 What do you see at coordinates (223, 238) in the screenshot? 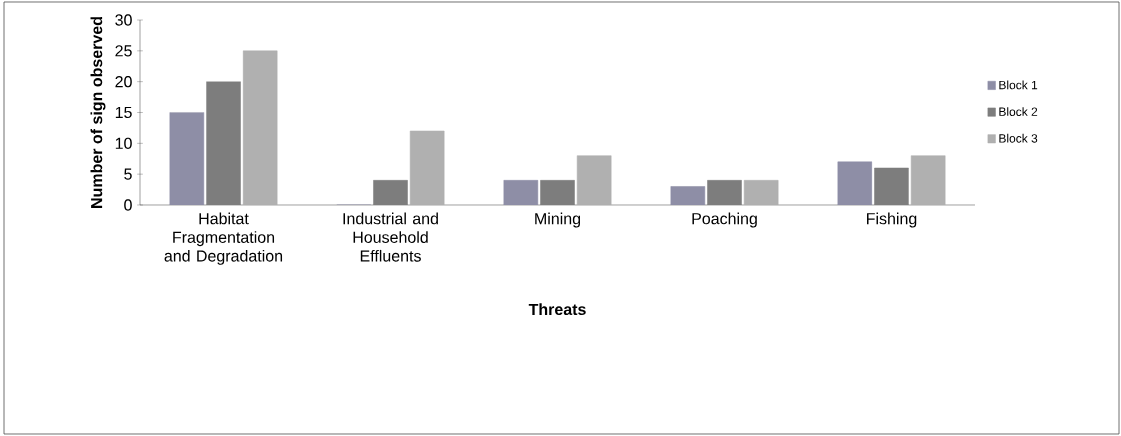
I see `x-tick-label: Habitat Fragmentation and Degradation` at bounding box center [223, 238].